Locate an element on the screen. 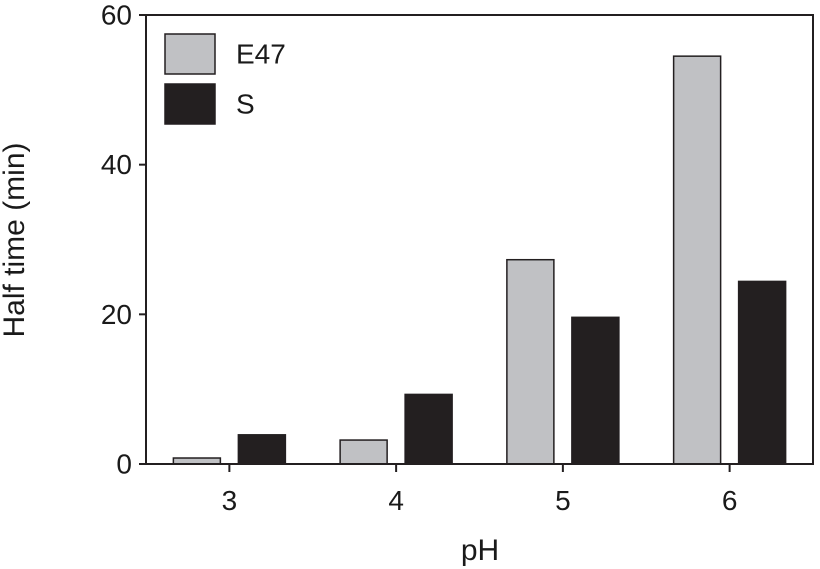 This screenshot has height=569, width=820. legend: E47 S is located at coordinates (225, 79).